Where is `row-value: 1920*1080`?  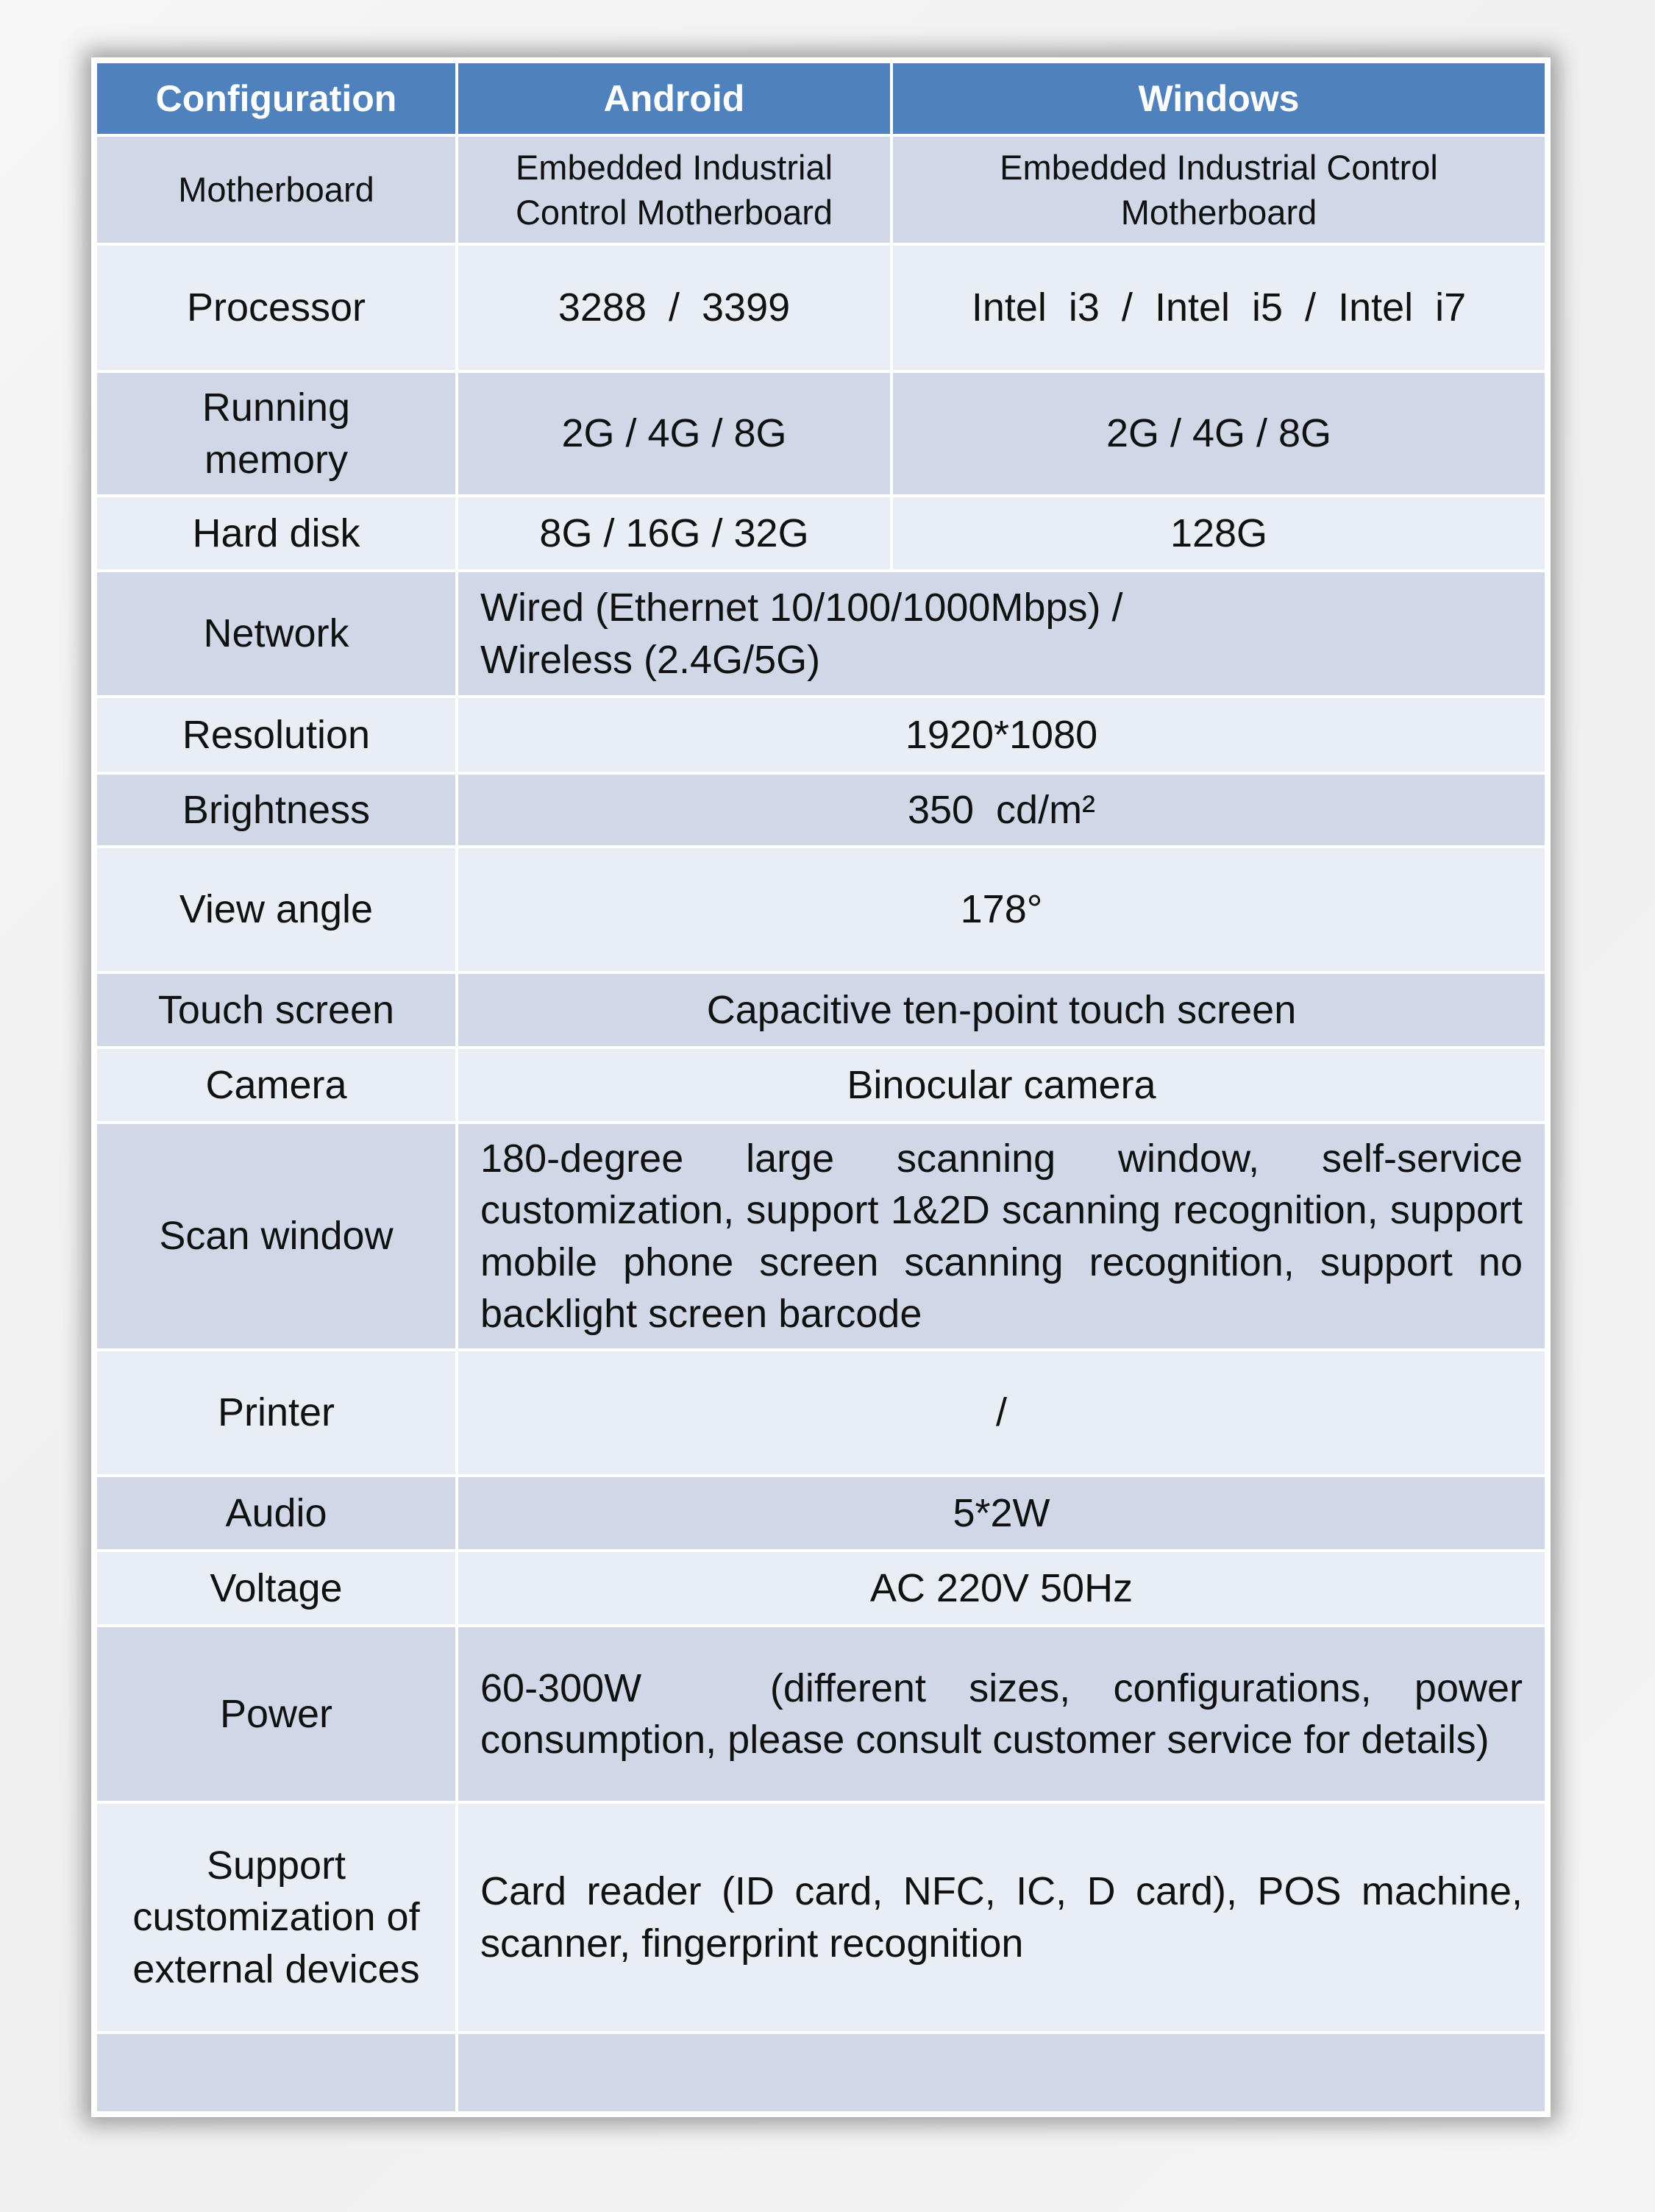
row-value: 1920*1080 is located at coordinates (1001, 735).